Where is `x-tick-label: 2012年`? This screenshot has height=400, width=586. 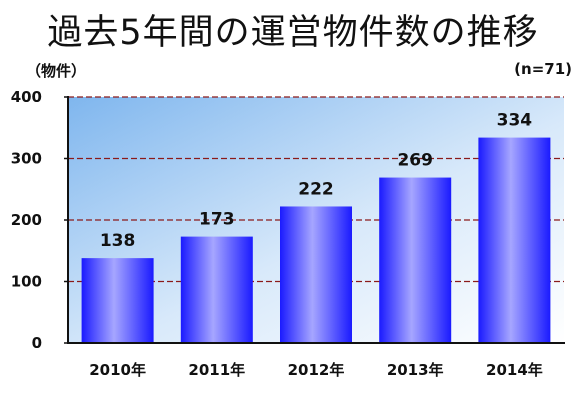
x-tick-label: 2012年 is located at coordinates (316, 370).